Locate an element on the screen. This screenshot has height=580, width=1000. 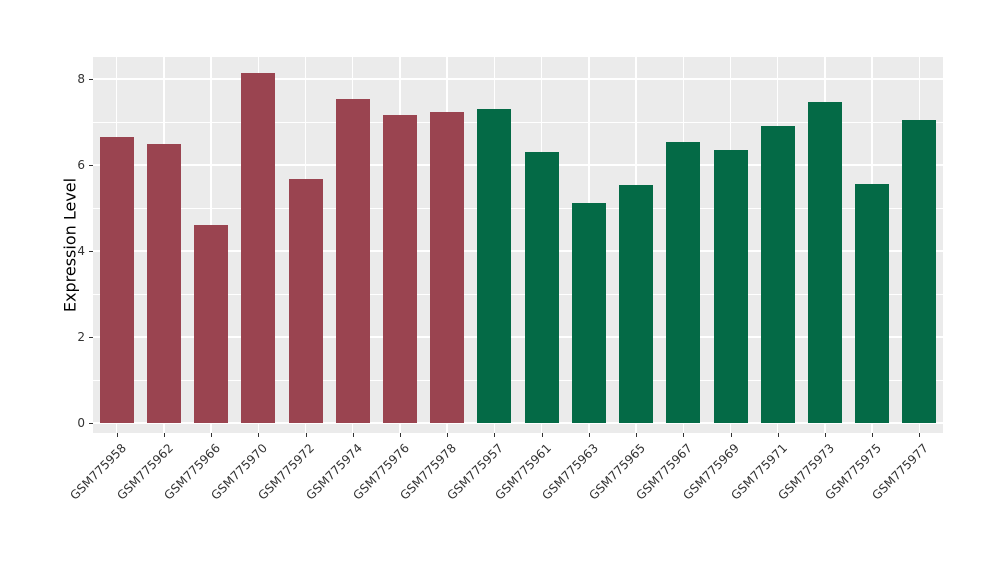
x-tick-mark-GSM775962 is located at coordinates (164, 435).